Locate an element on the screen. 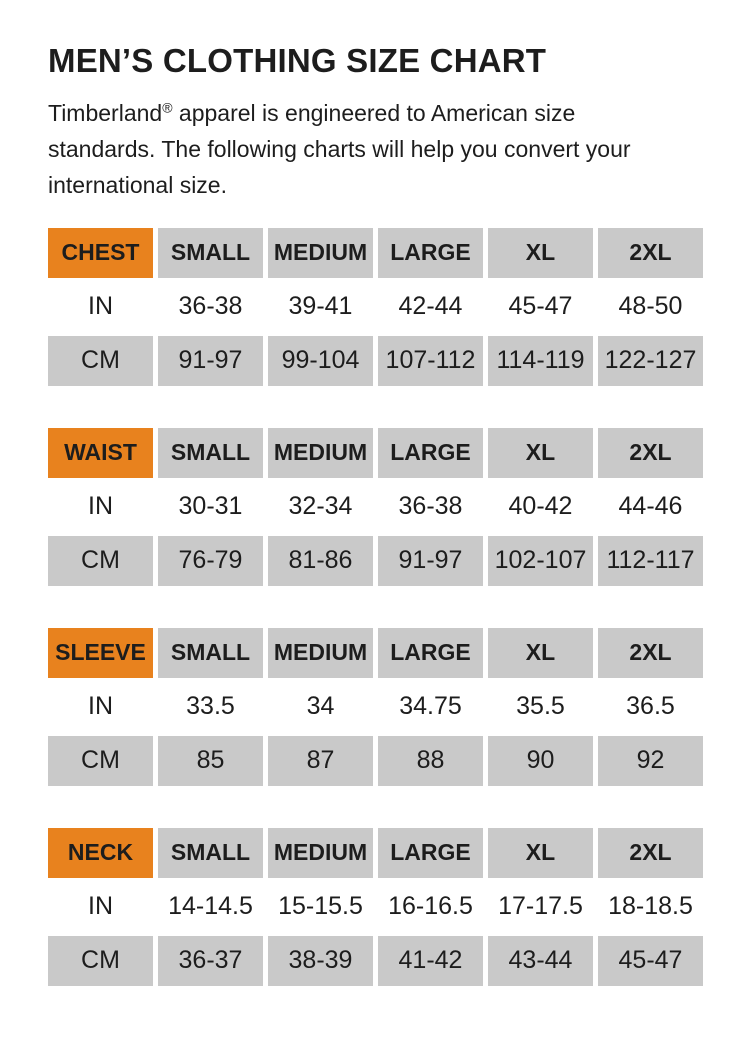 The width and height of the screenshot is (750, 1043). cm-value-cell: 38-39 is located at coordinates (320, 960).